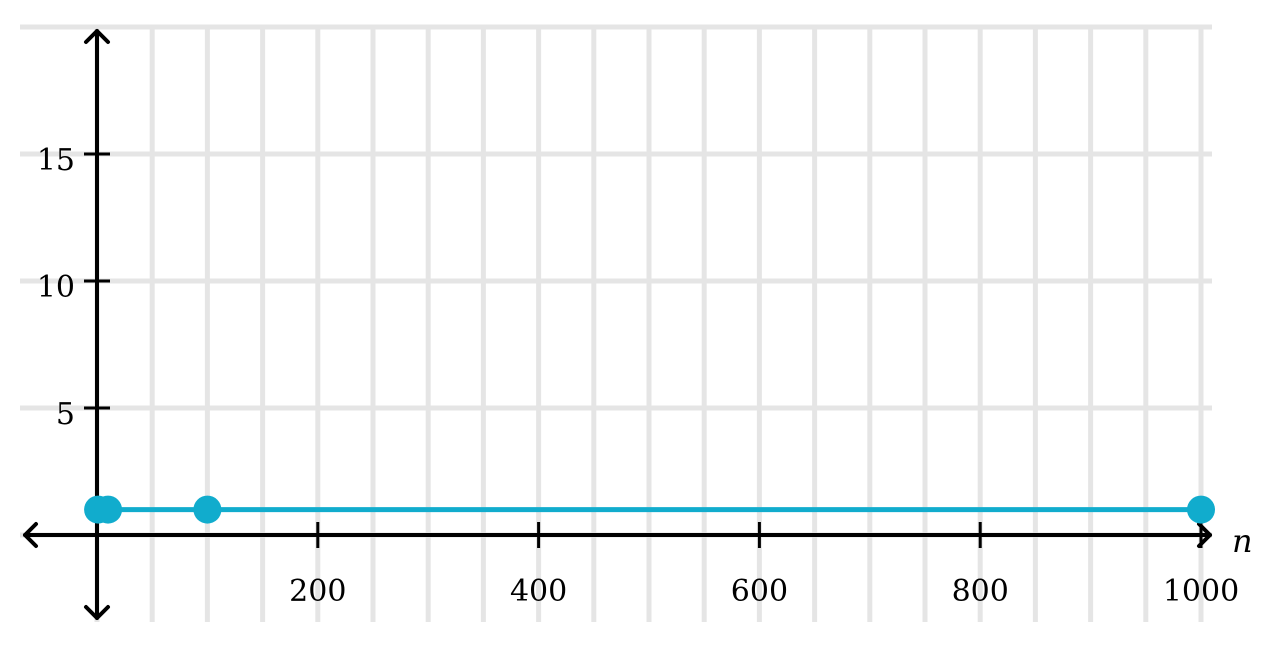 The height and width of the screenshot is (647, 1271). Describe the element at coordinates (1242, 541) in the screenshot. I see `x-axis-label: n` at that location.